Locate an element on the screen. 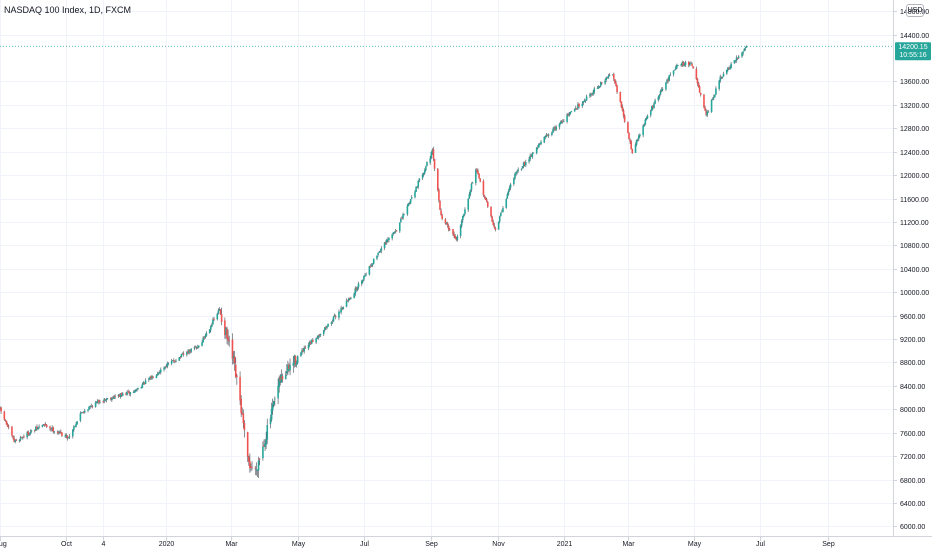  x-tick-label: 2021 is located at coordinates (565, 544).